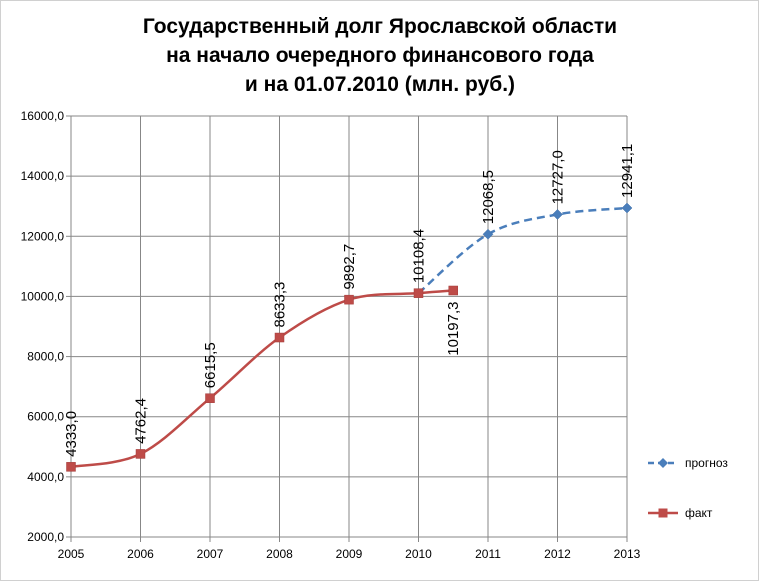  I want to click on x-tick-label: 2008, so click(279, 554).